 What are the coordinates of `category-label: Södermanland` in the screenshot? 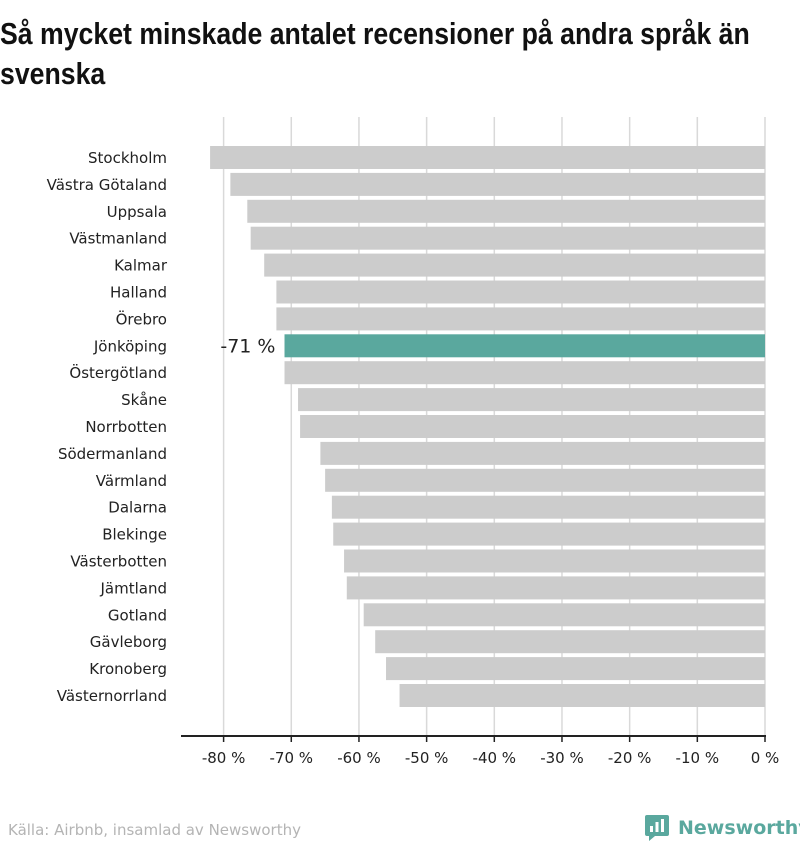 It's located at (112, 454).